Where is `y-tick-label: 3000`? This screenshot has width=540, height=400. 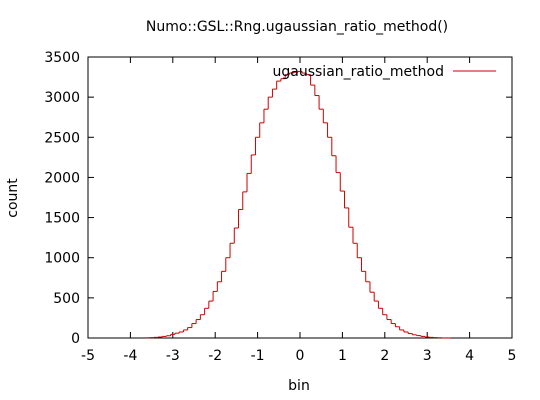 y-tick-label: 3000 is located at coordinates (62, 98).